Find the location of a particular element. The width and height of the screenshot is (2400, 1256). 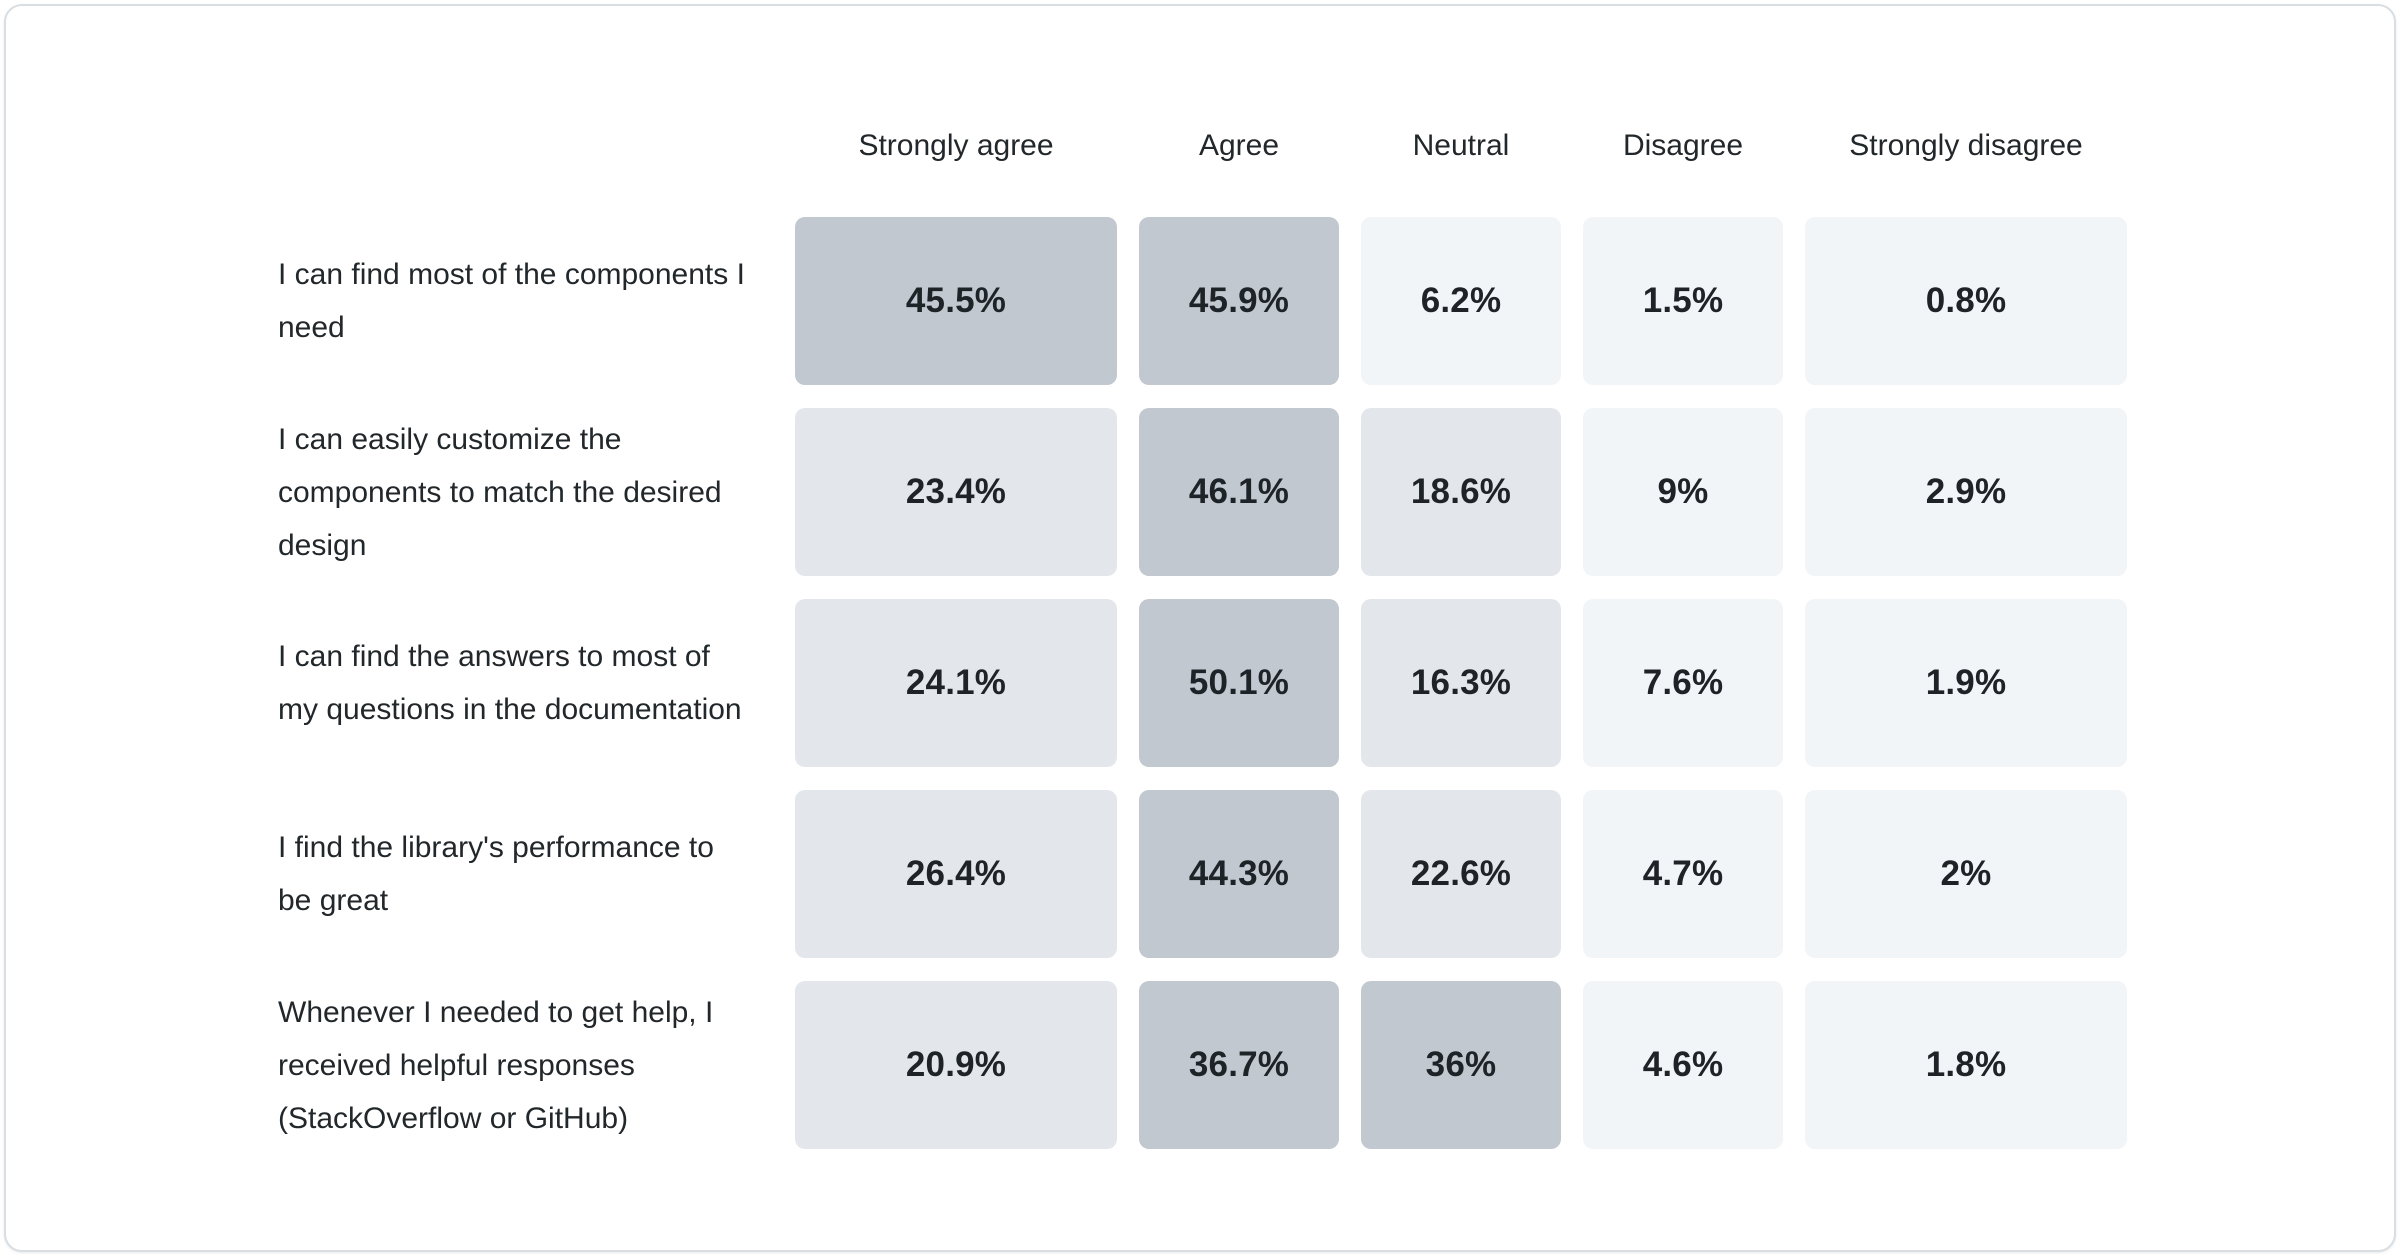

heatmap-cell: 46.1% is located at coordinates (1239, 492).